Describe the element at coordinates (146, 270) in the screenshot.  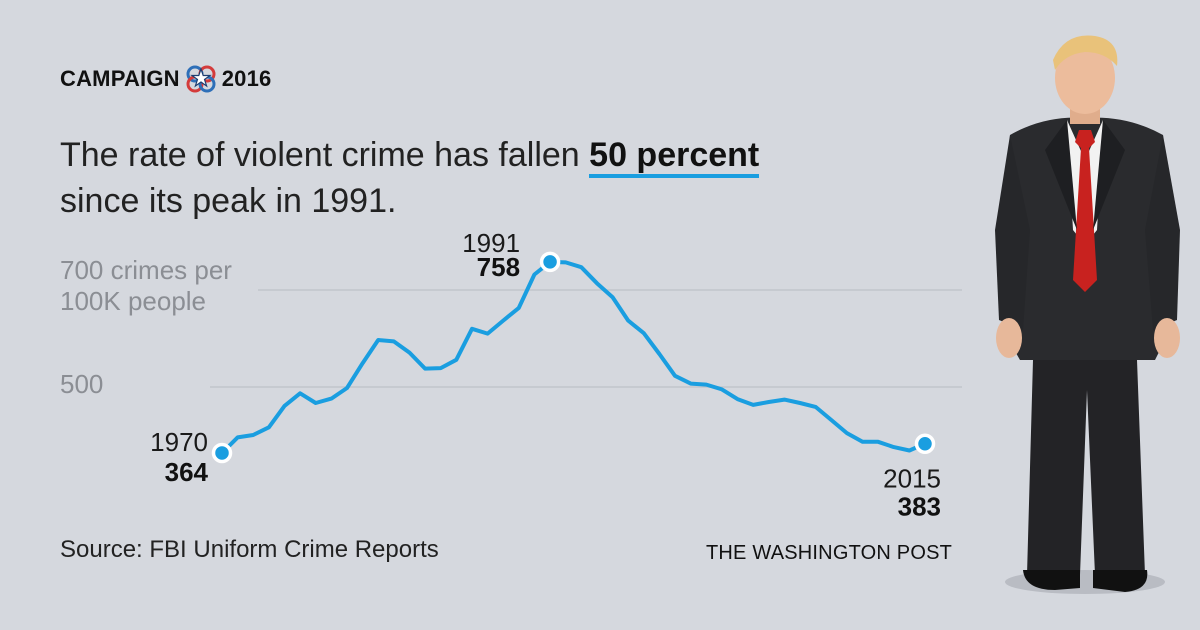
I see `y-tick-label-700: 700 crimes per` at that location.